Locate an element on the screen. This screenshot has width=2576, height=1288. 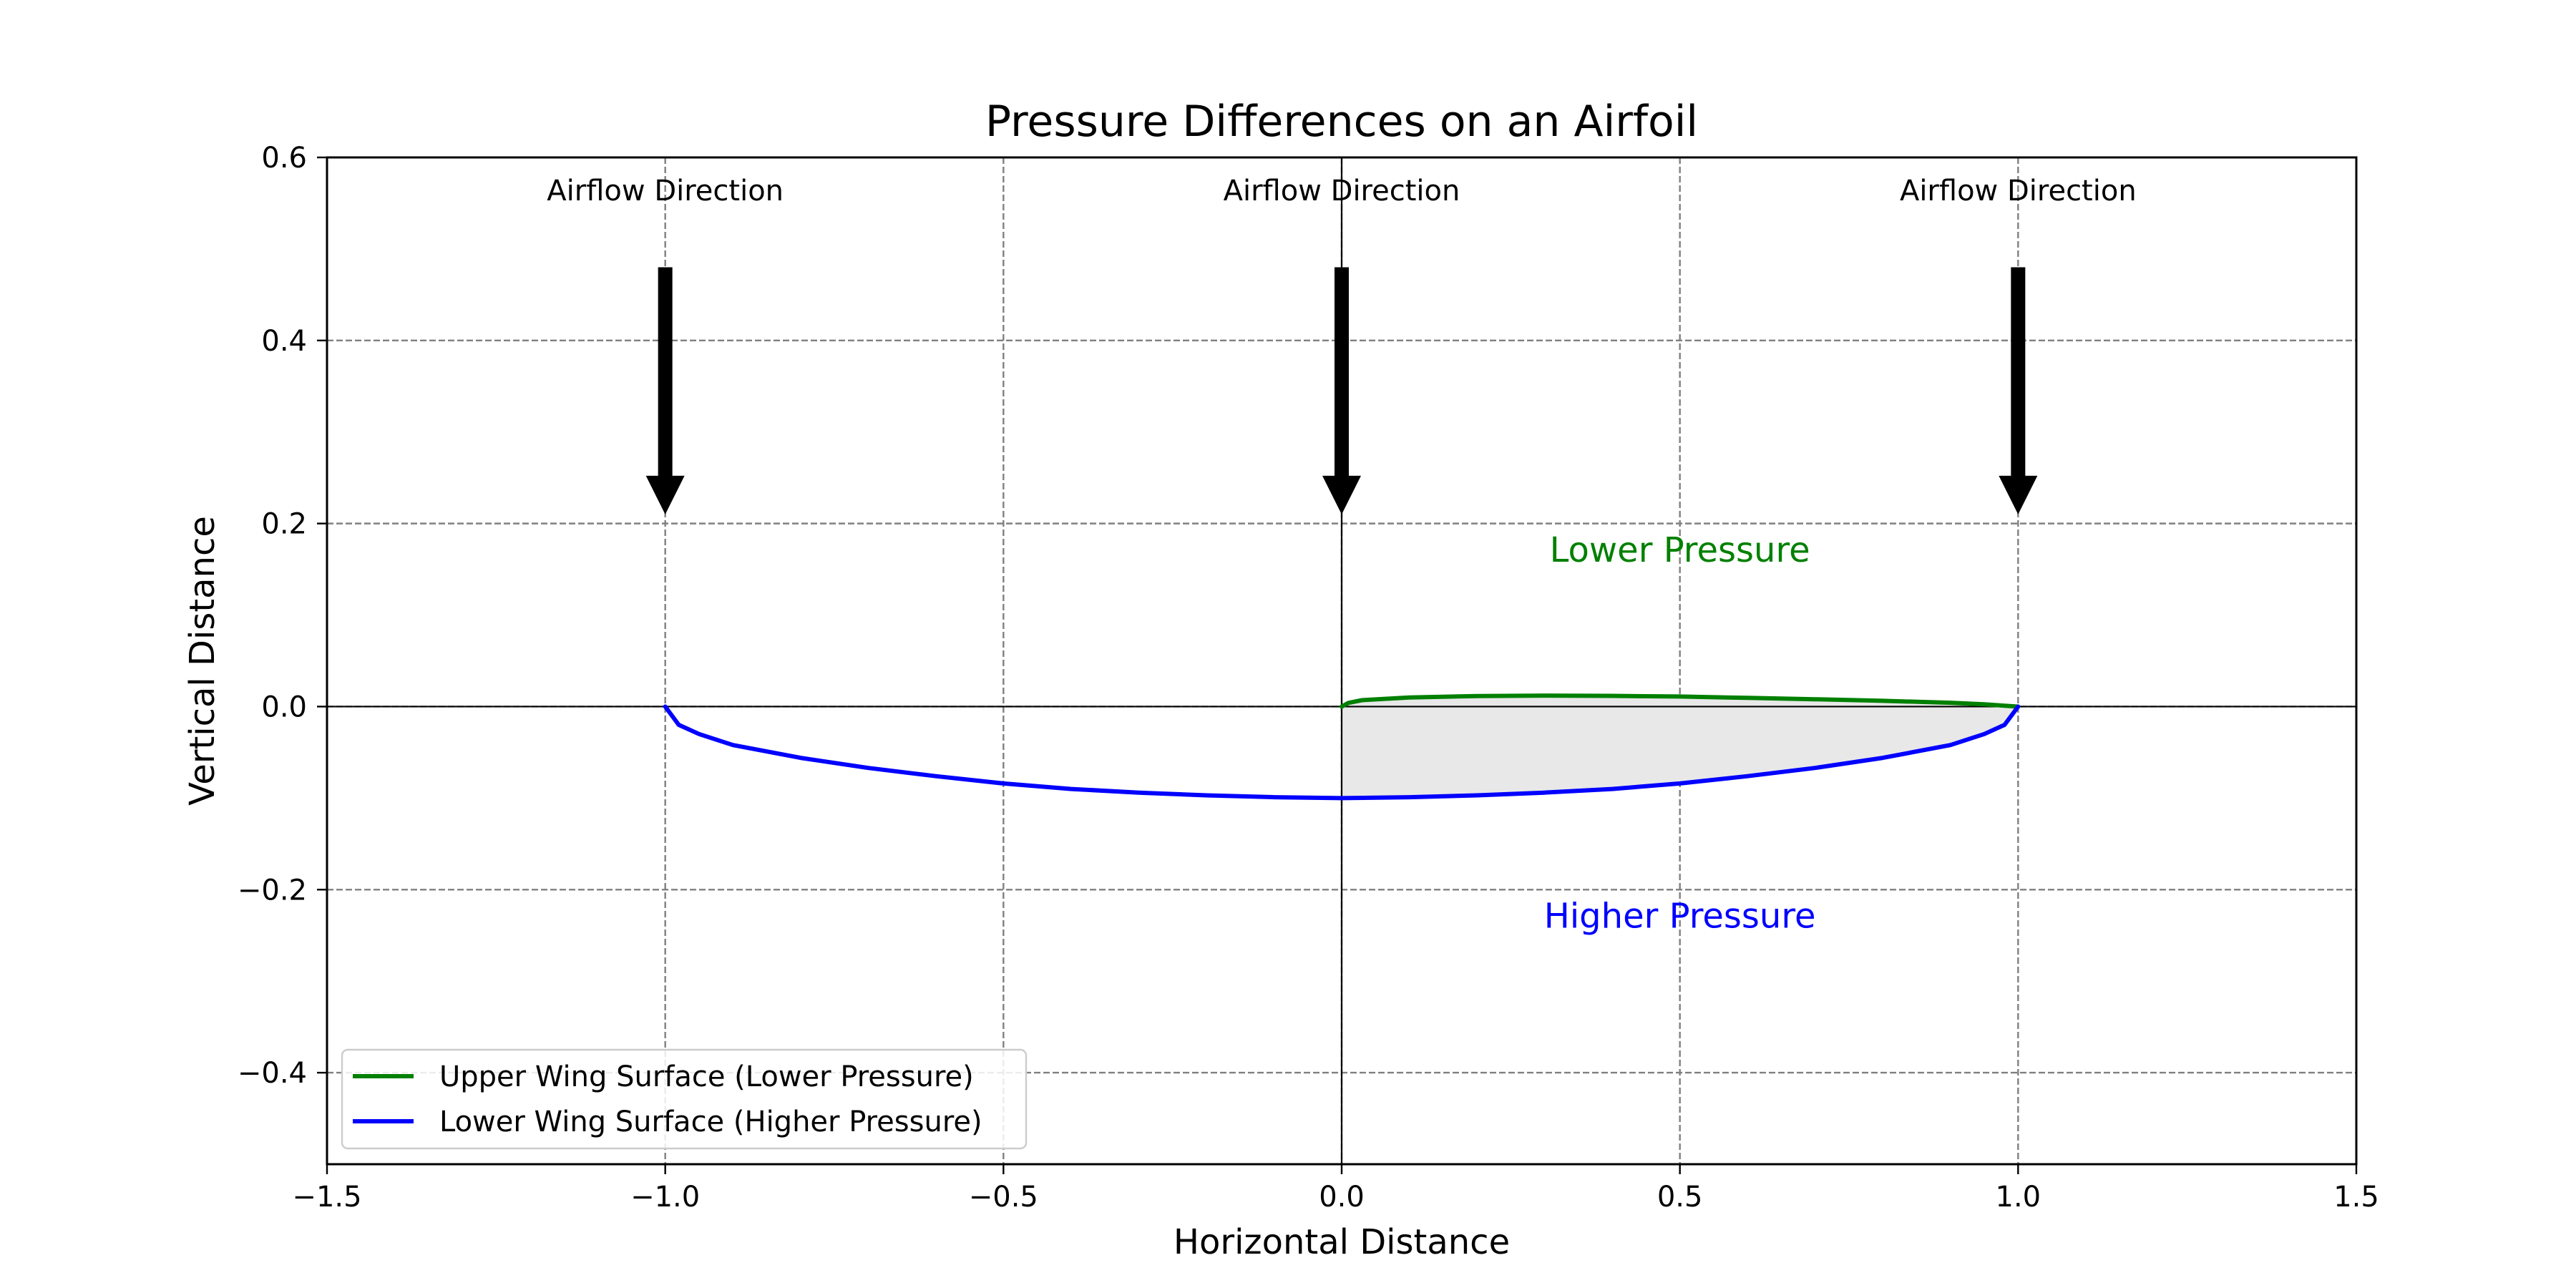
x-tick-label: 1.5 is located at coordinates (2356, 1197).